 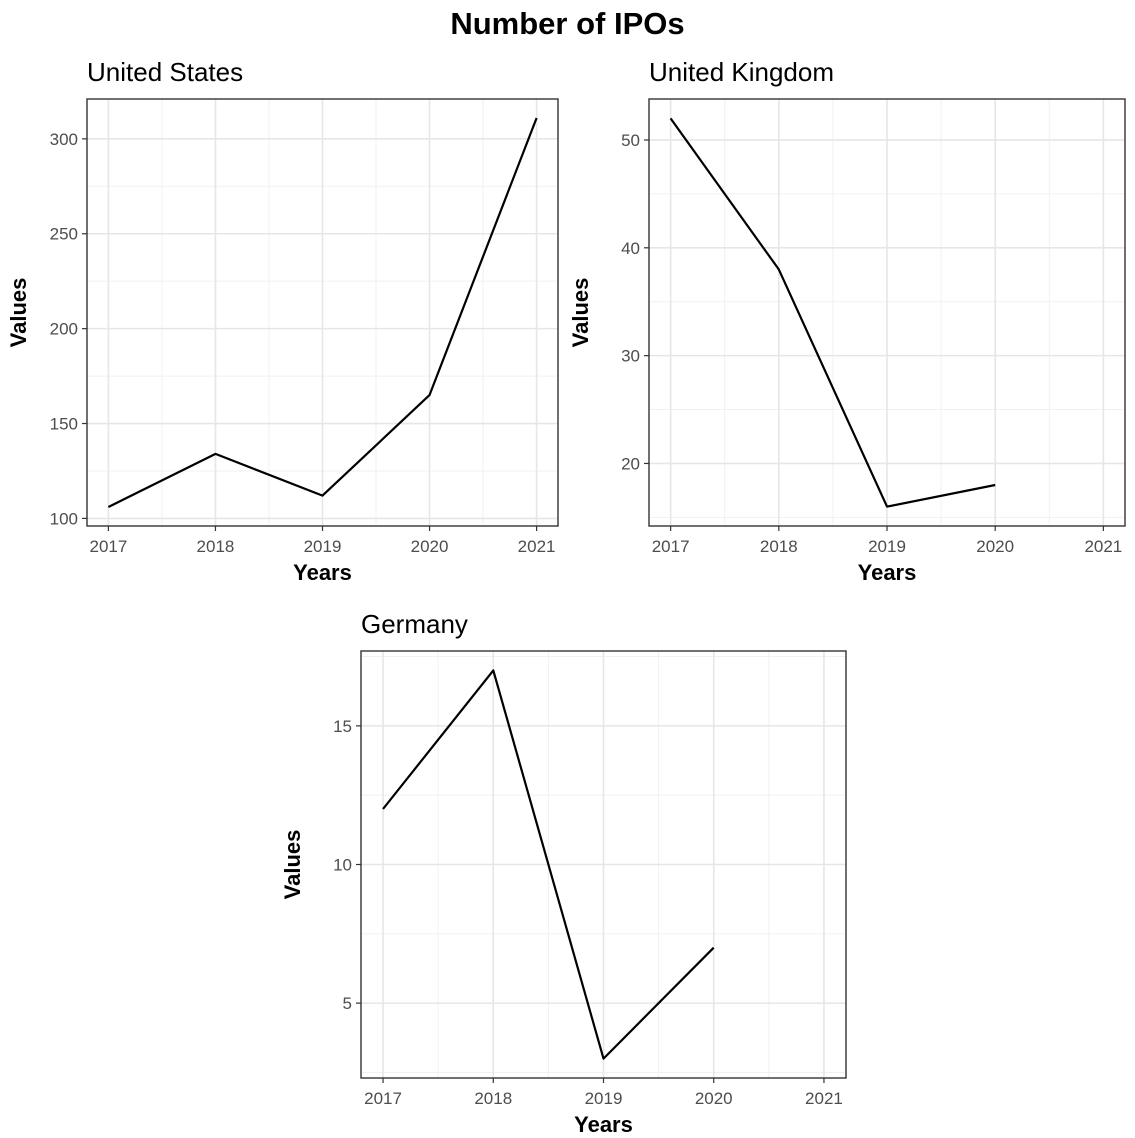 I want to click on panel-title: United Kingdom, so click(x=741, y=72).